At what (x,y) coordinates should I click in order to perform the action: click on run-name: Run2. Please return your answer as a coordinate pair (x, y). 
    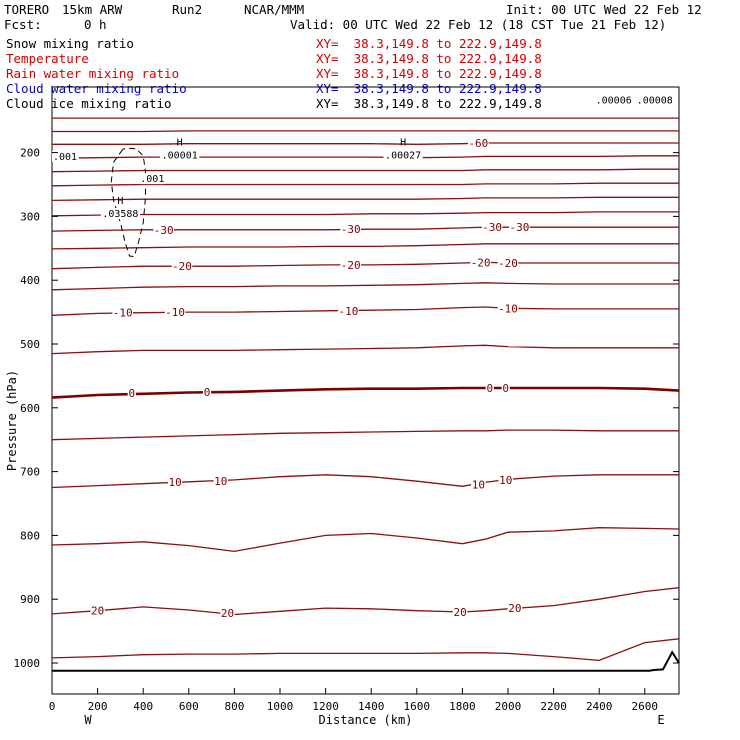
    Looking at the image, I should click on (187, 9).